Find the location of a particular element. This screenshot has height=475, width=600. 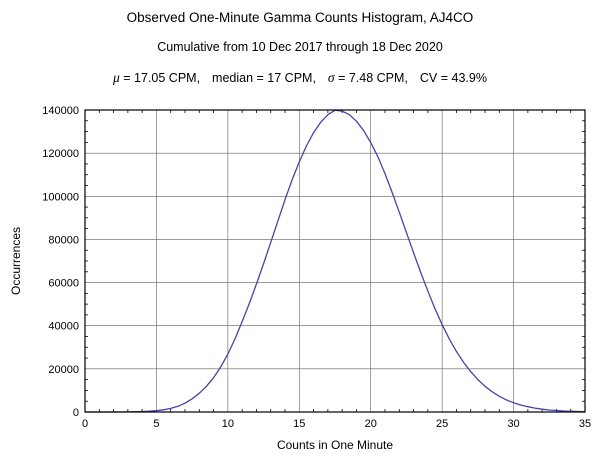

y-tick-label: 80000 is located at coordinates (63, 240).